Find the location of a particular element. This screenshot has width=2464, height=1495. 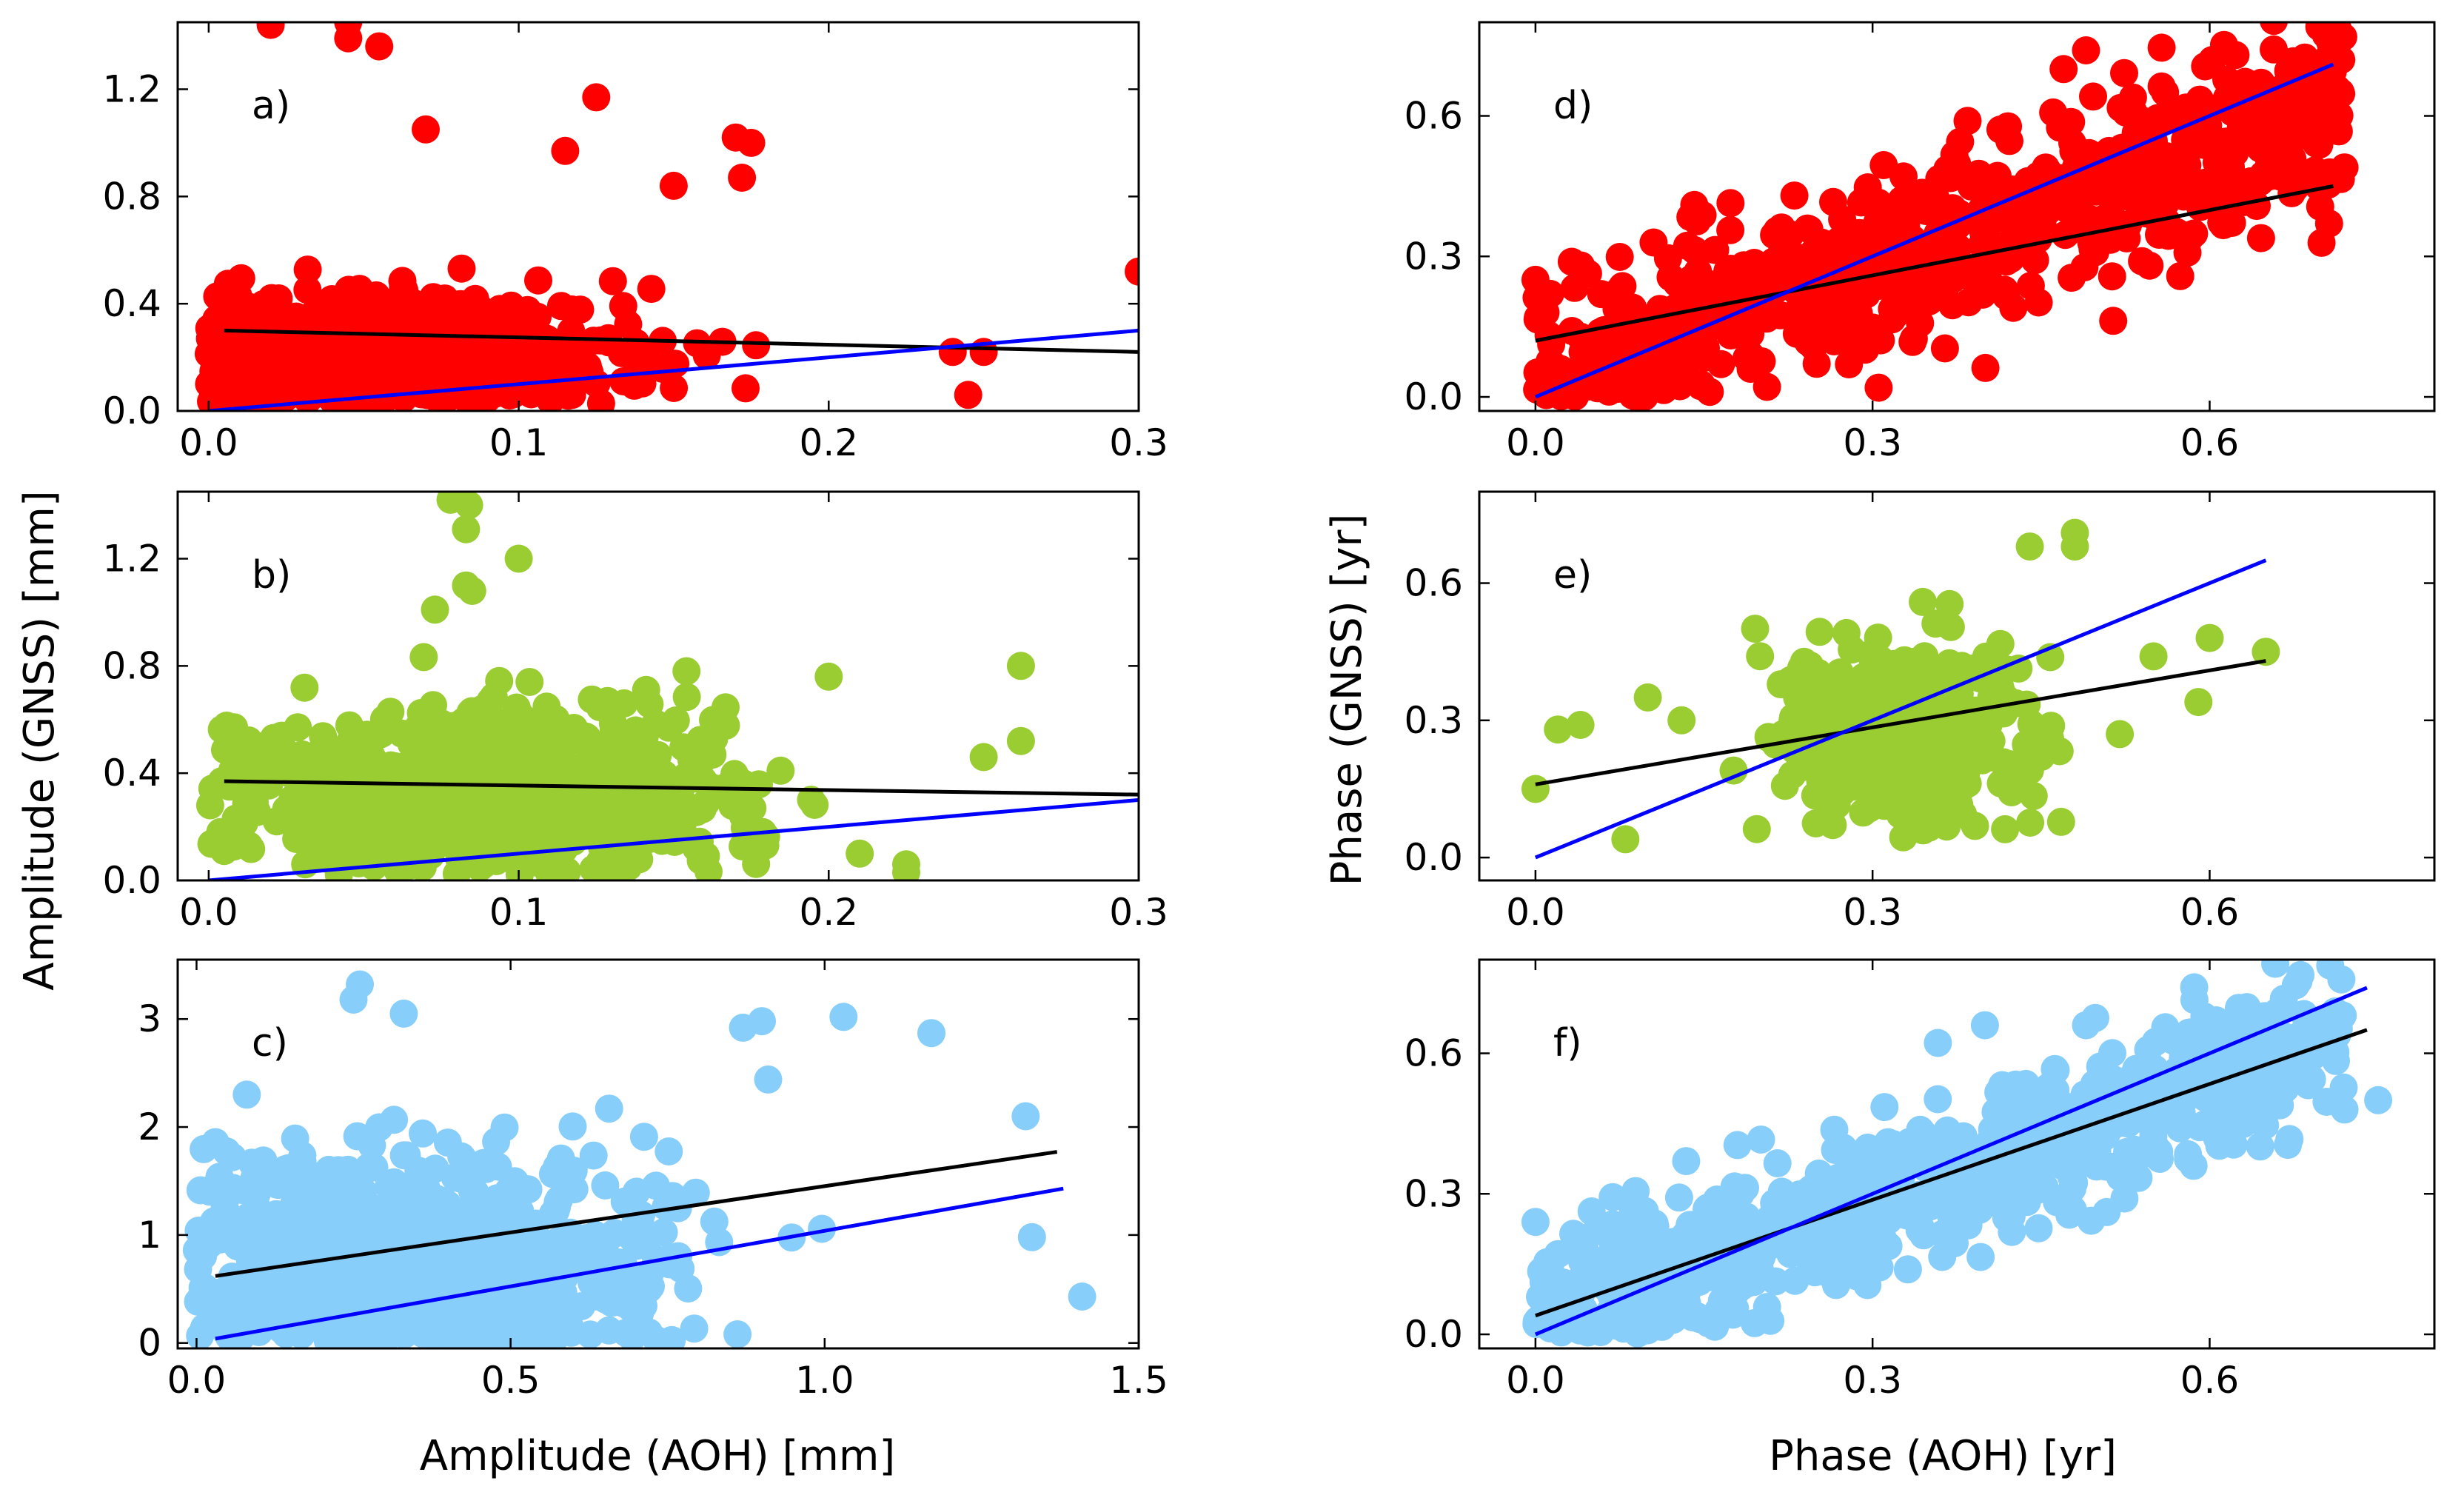

panel-d: 0.0 0.3 0.6 0.0 0.3 0.6 d) is located at coordinates (1920, 243).